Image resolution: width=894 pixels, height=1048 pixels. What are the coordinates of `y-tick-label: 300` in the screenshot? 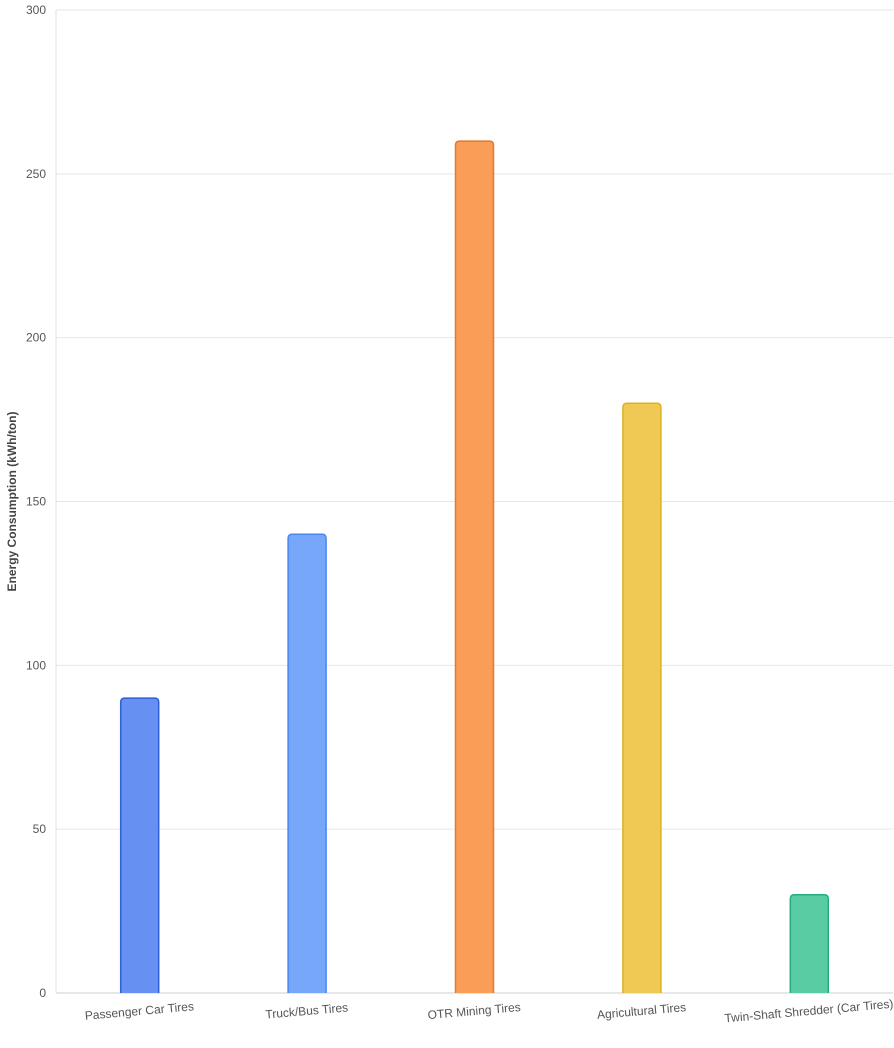 It's located at (36, 10).